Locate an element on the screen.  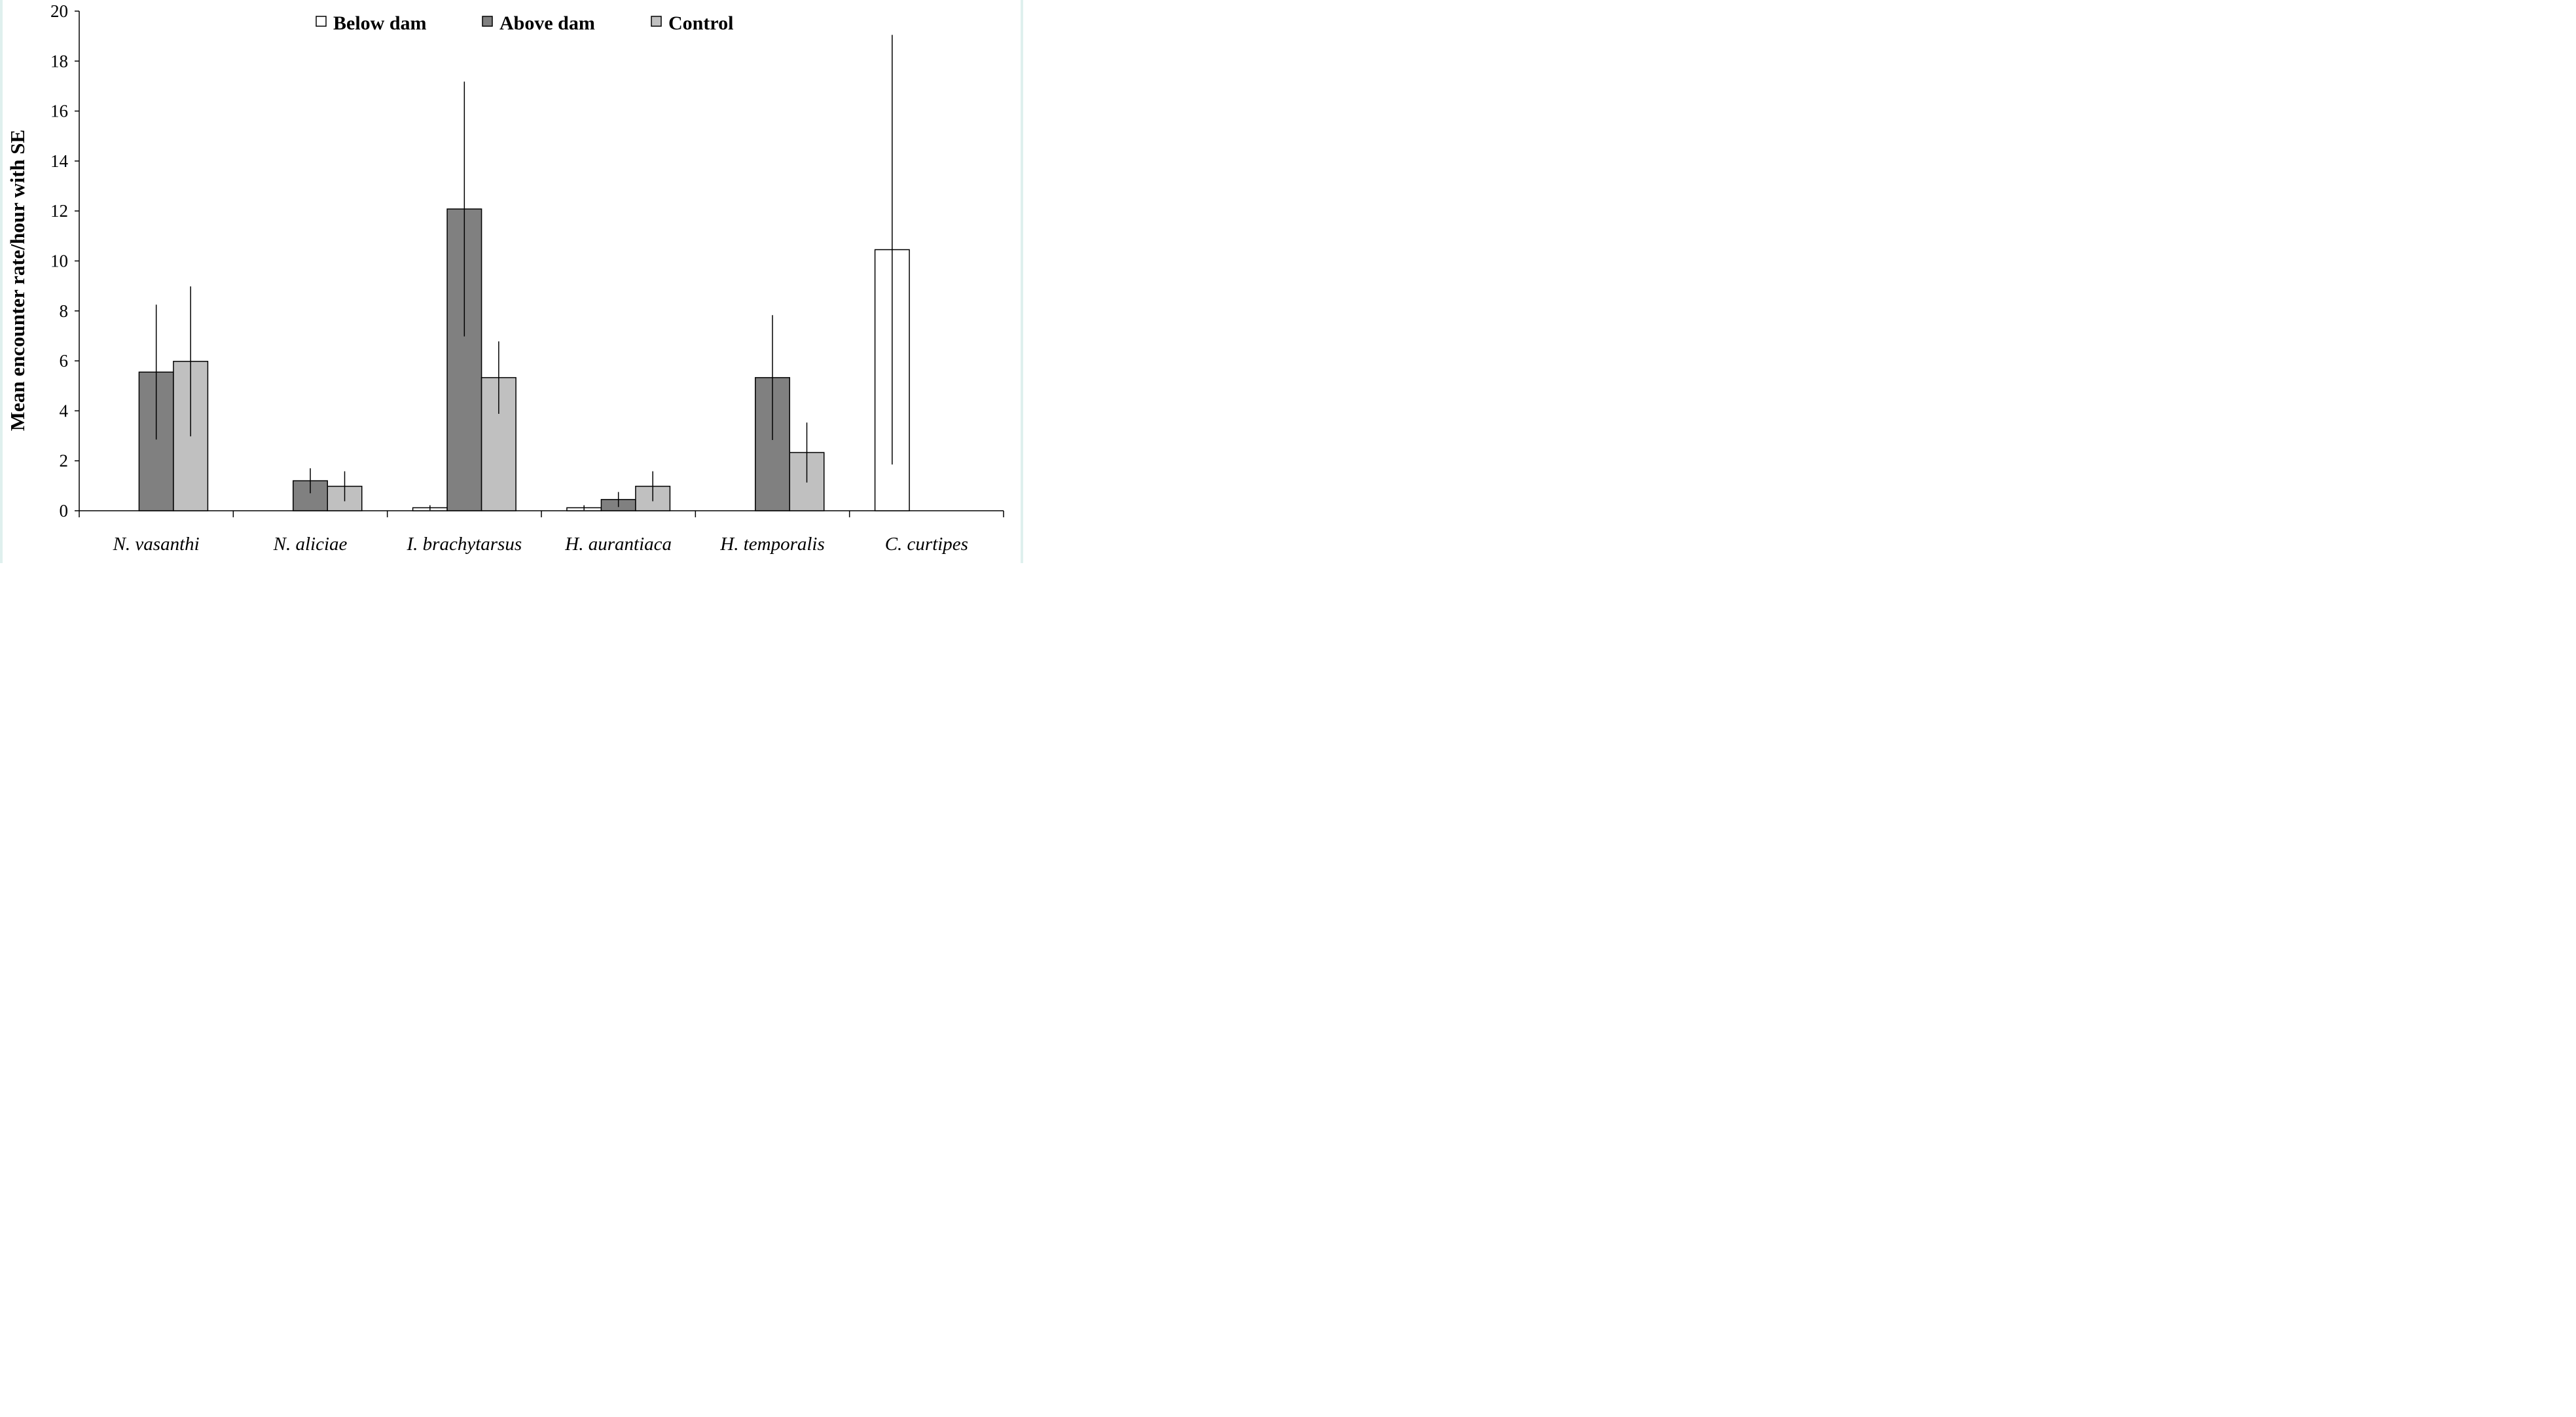
x-category-label: C. curtipes is located at coordinates (926, 544).